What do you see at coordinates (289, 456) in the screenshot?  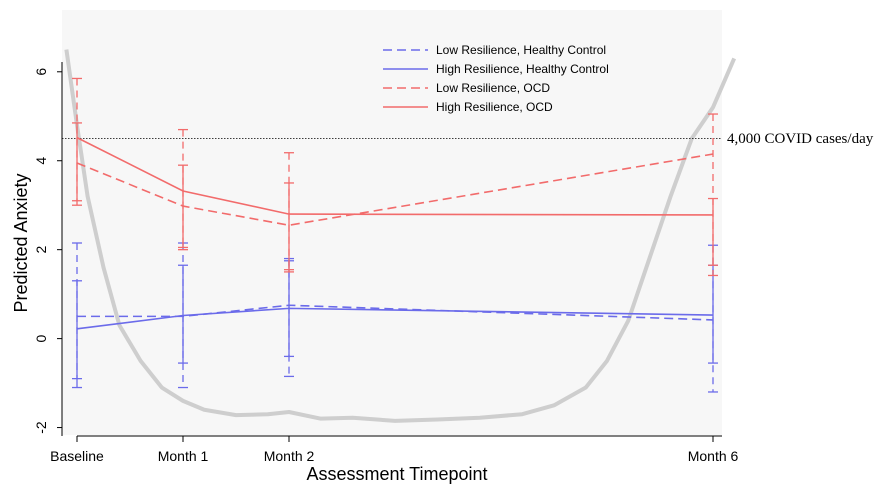 I see `x-tick-label: Month 2` at bounding box center [289, 456].